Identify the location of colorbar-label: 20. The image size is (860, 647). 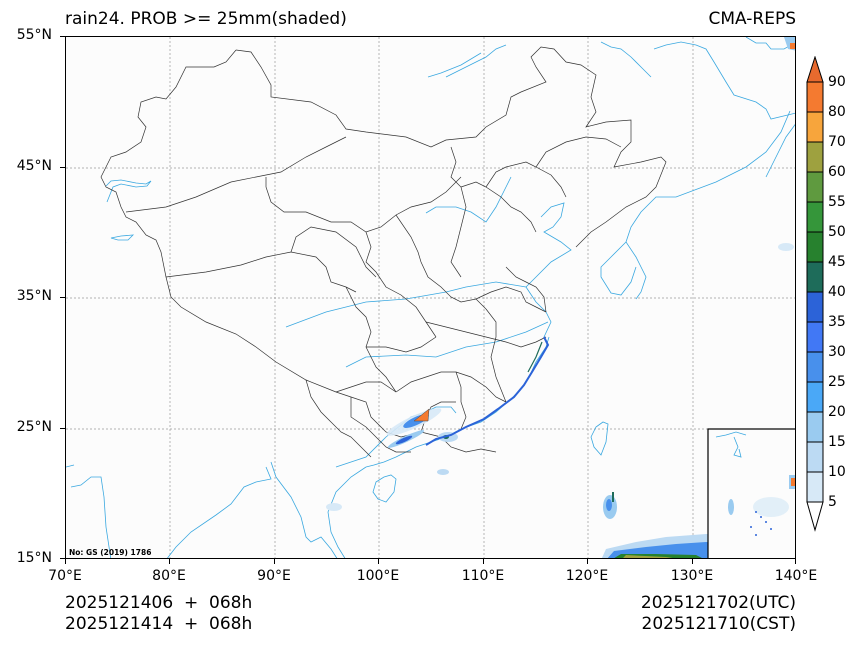
(837, 412).